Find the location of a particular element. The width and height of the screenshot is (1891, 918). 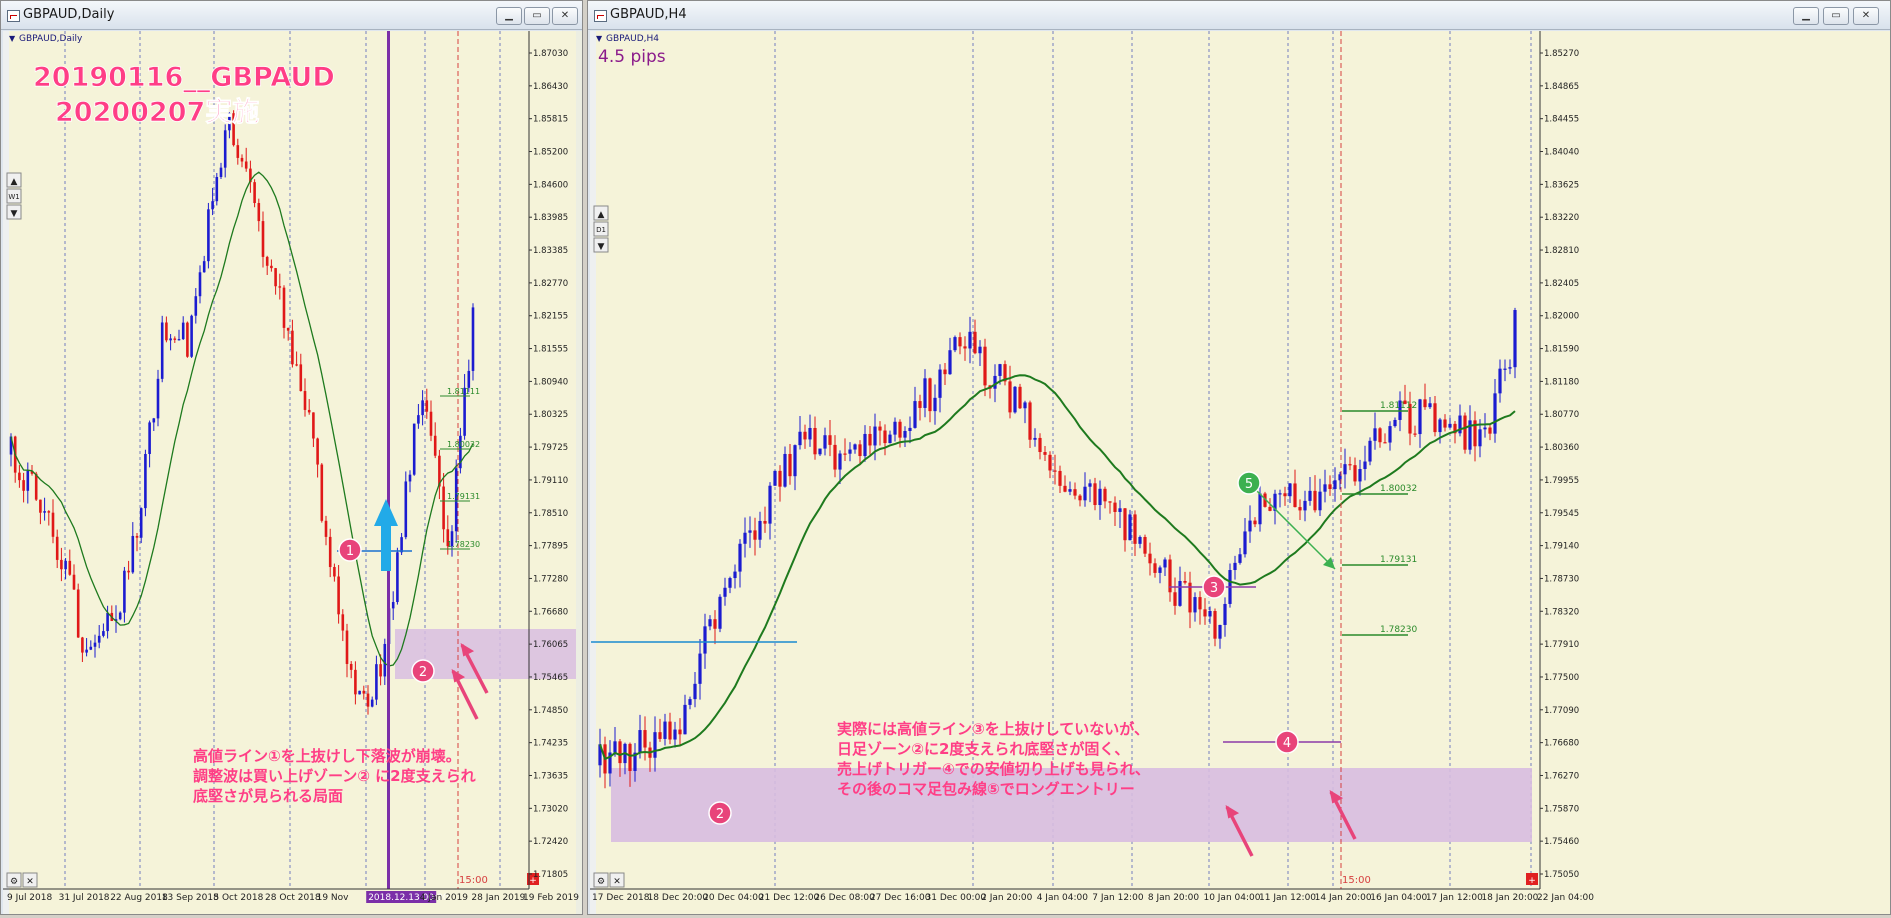

chart-left-strip is located at coordinates (6, 472).